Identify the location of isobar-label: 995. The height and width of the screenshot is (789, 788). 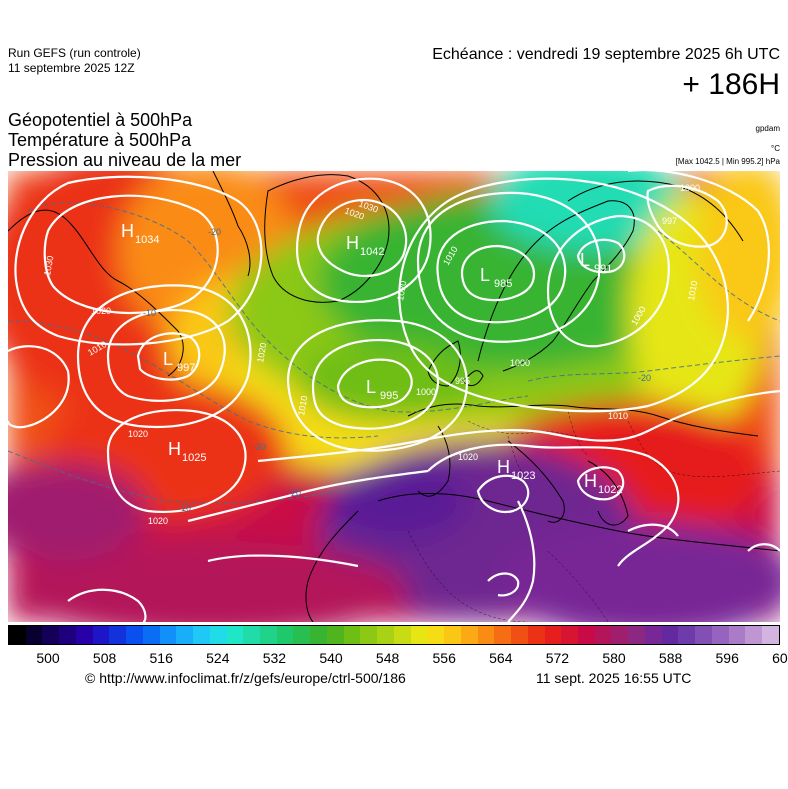
(462, 381).